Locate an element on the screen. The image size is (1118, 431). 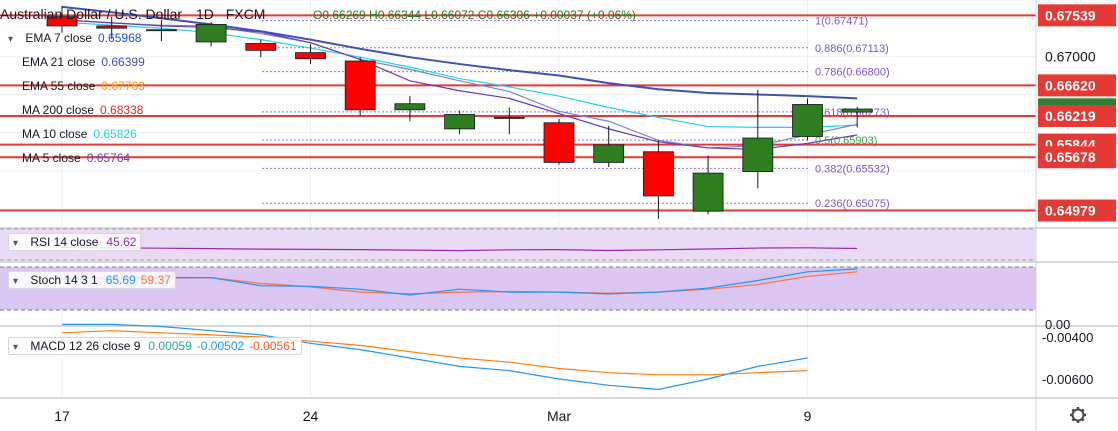
stoch-k-value: 65.69 is located at coordinates (120, 280).